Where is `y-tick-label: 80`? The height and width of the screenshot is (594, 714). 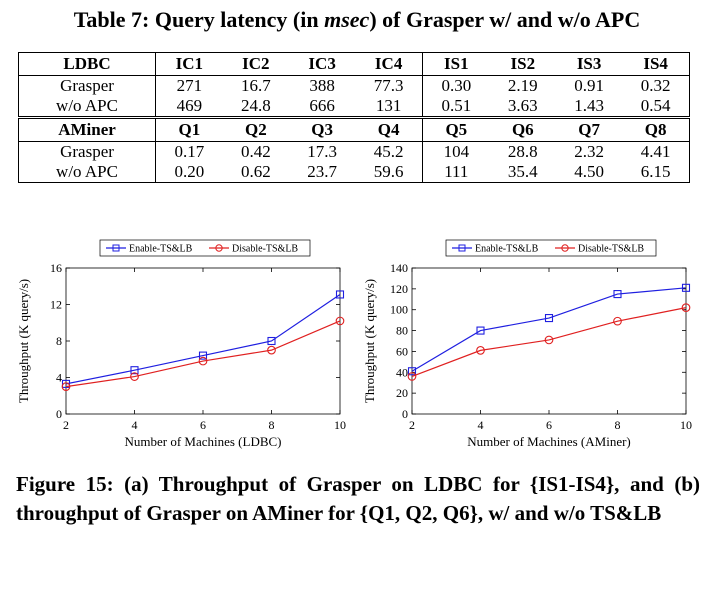 y-tick-label: 80 is located at coordinates (402, 331).